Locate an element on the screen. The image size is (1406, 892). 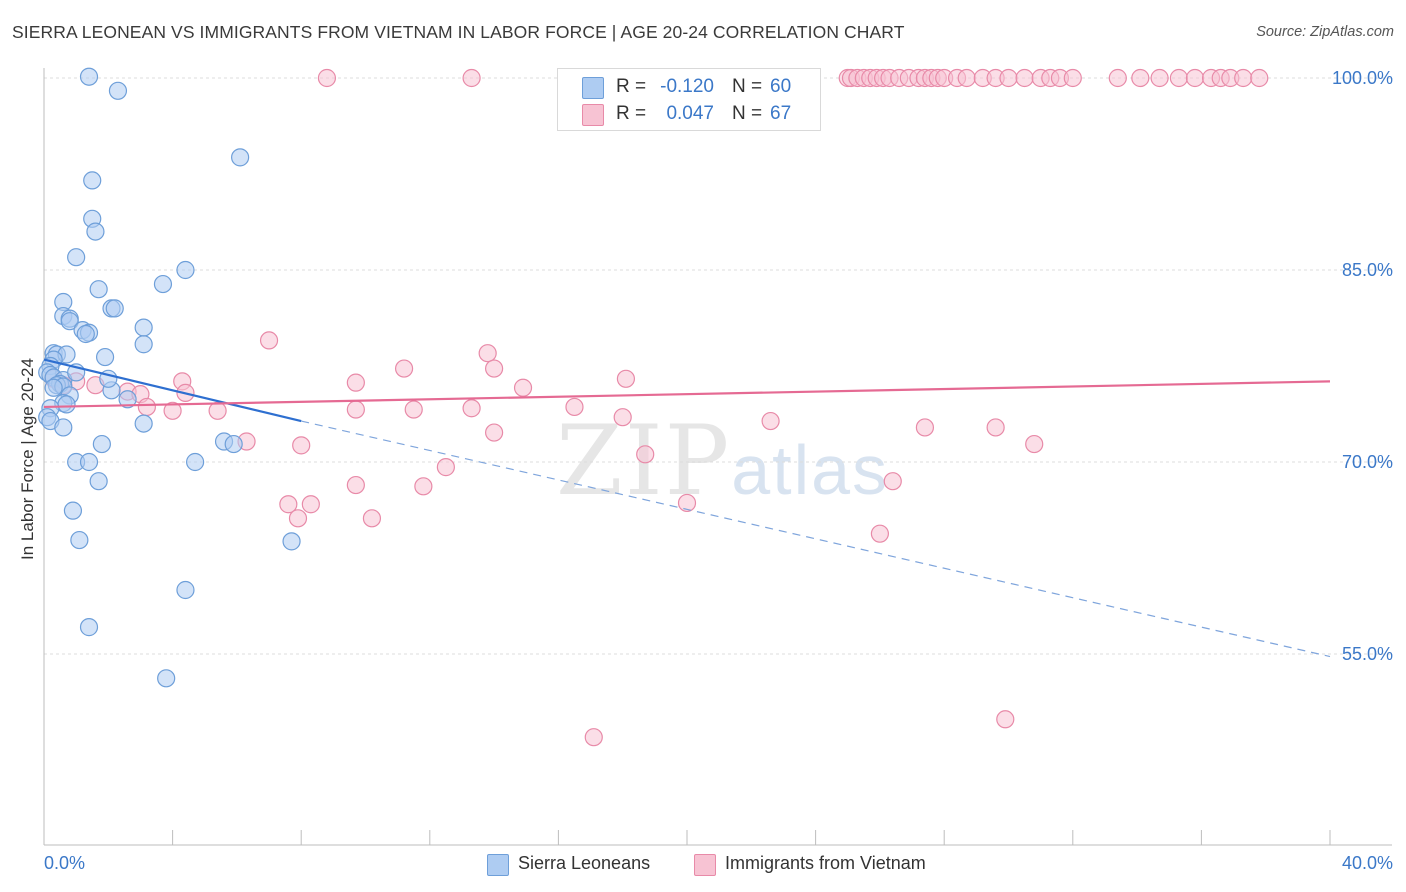
bottom-legend-label: Immigrants from Vietnam is located at coordinates (825, 863).